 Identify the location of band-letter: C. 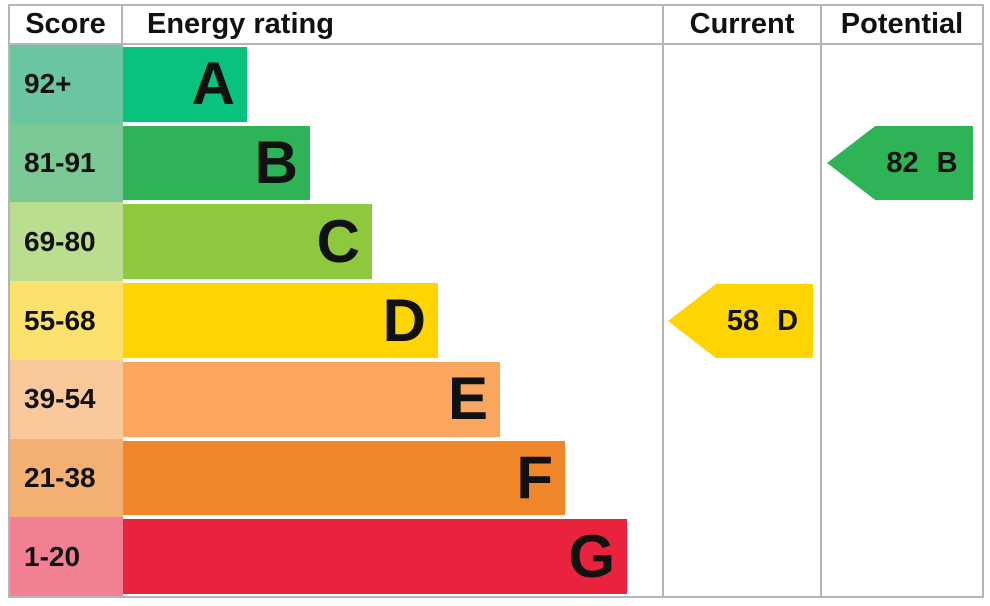
(338, 241).